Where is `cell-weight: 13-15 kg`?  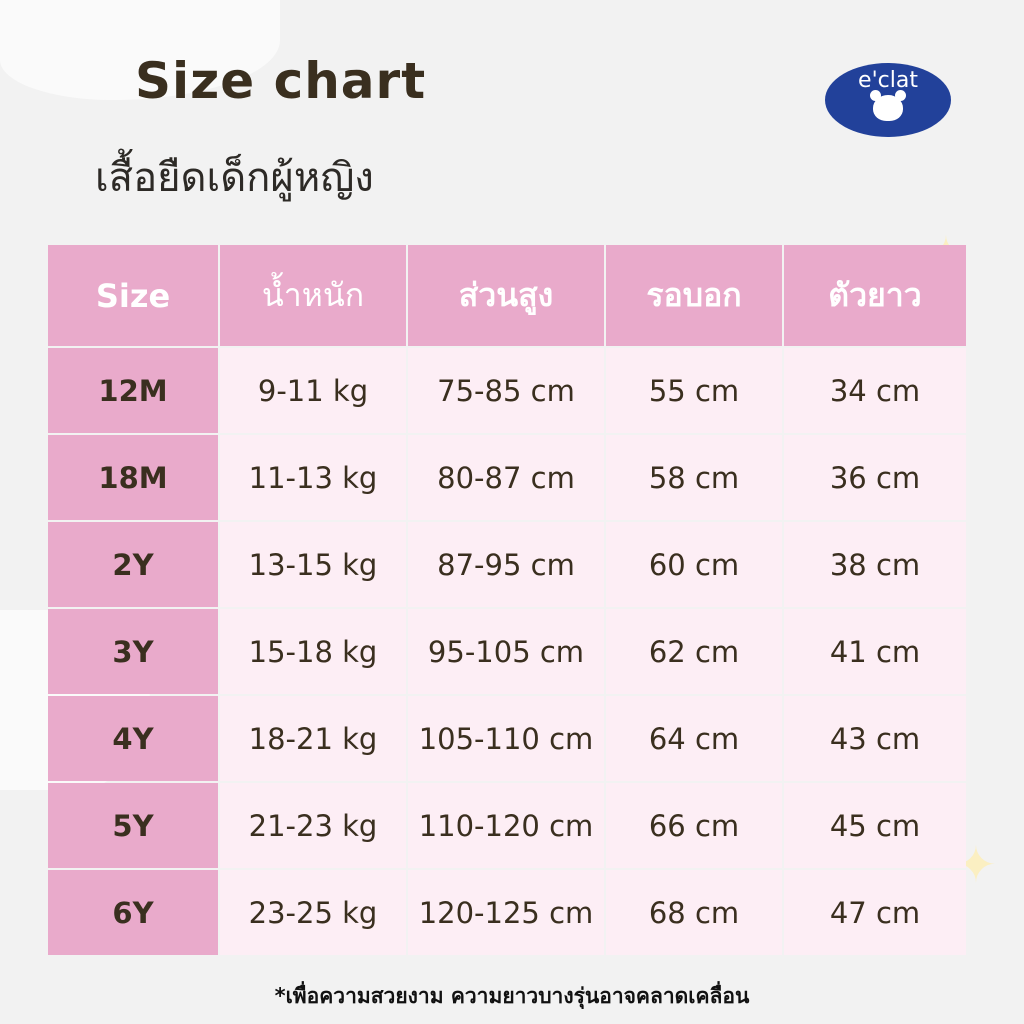 cell-weight: 13-15 kg is located at coordinates (313, 564).